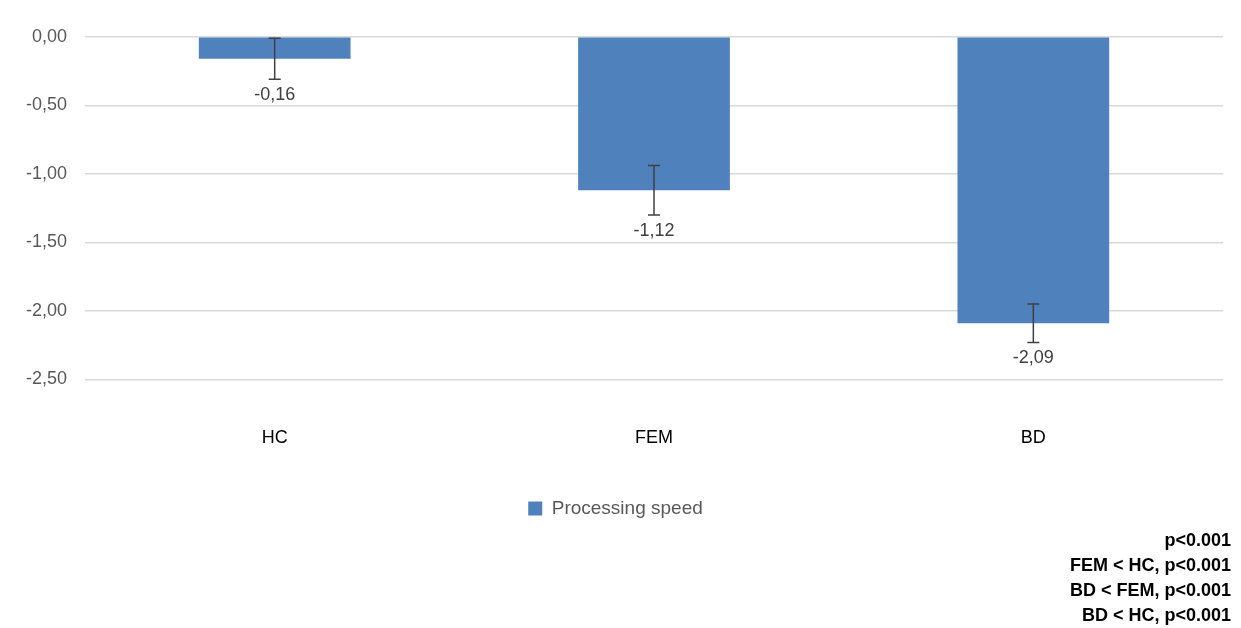  What do you see at coordinates (1149, 565) in the screenshot?
I see `text: FEM < HC, p<0.001` at bounding box center [1149, 565].